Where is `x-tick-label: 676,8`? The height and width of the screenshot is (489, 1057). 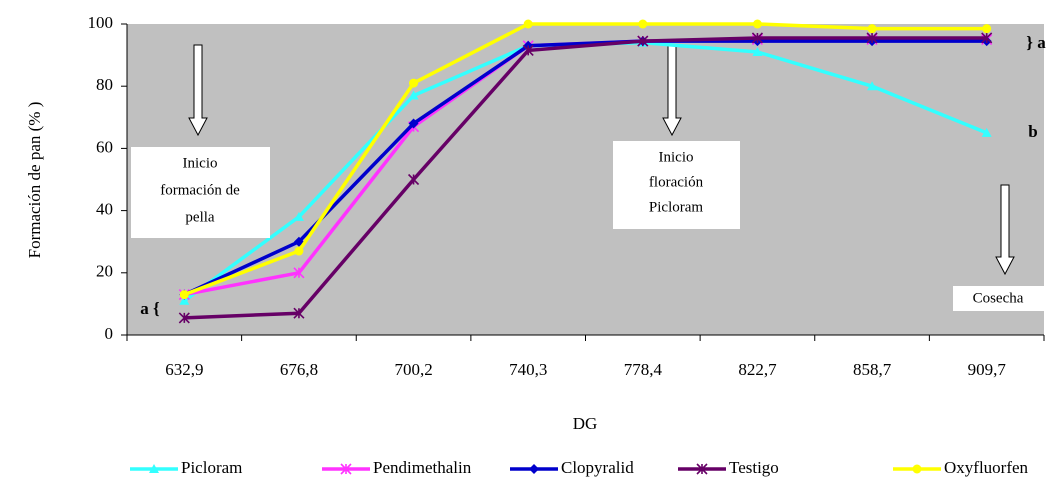
x-tick-label: 676,8 is located at coordinates (299, 369).